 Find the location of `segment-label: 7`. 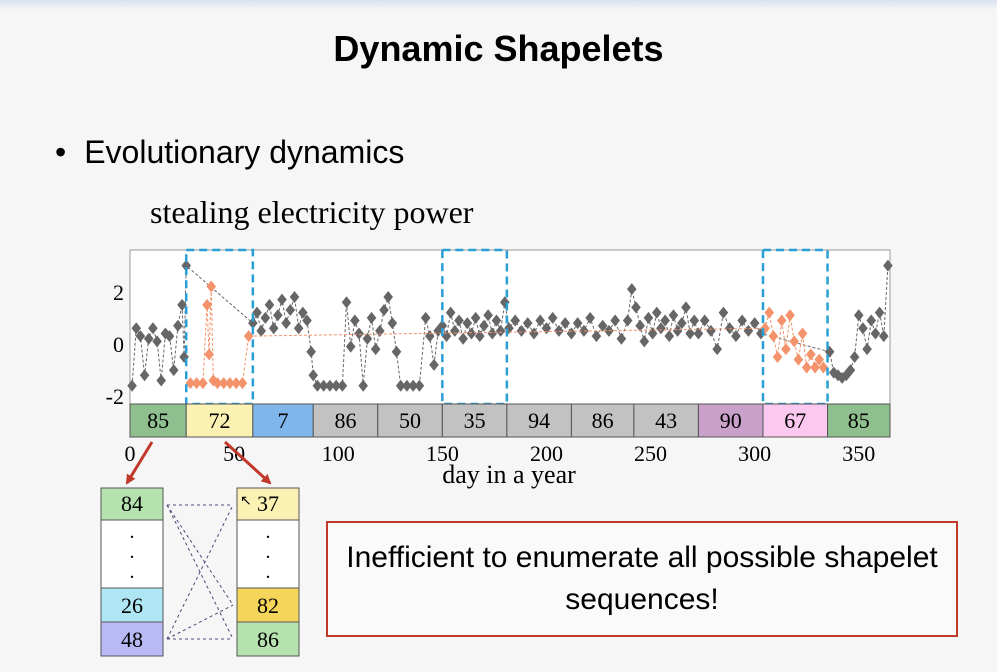

segment-label: 7 is located at coordinates (283, 420).